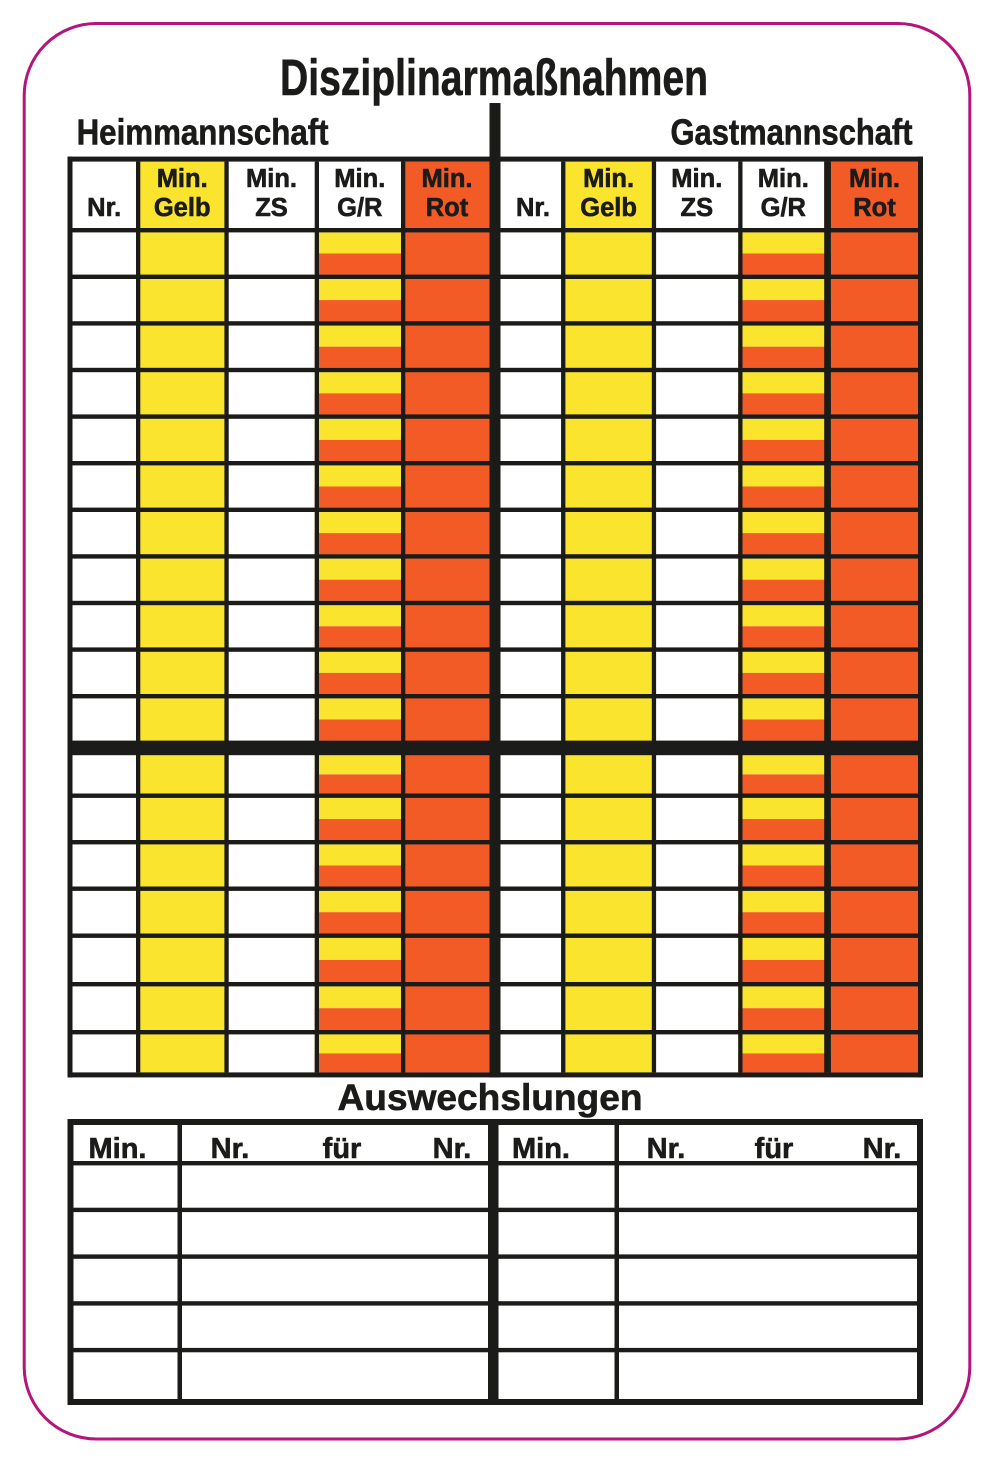 The width and height of the screenshot is (993, 1465). Describe the element at coordinates (490, 1097) in the screenshot. I see `svg-text: Auswechslungen` at that location.